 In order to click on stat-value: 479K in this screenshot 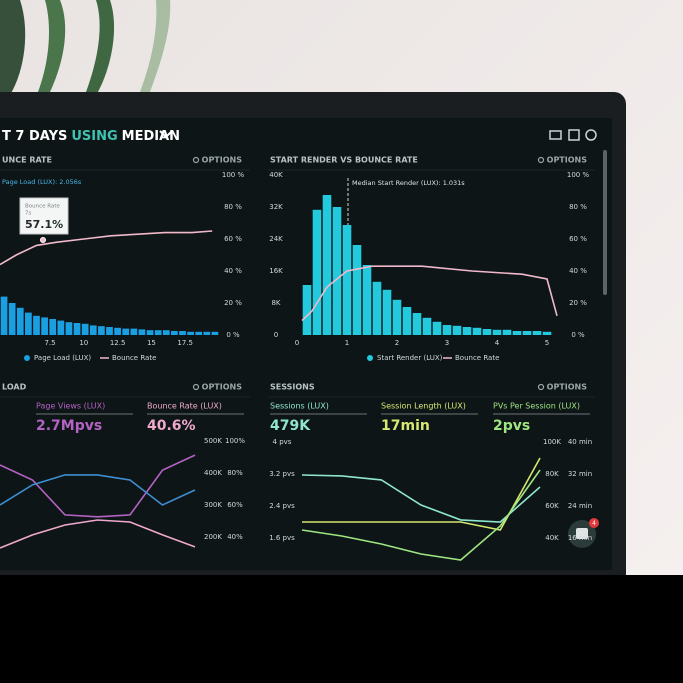, I will do `click(290, 426)`.